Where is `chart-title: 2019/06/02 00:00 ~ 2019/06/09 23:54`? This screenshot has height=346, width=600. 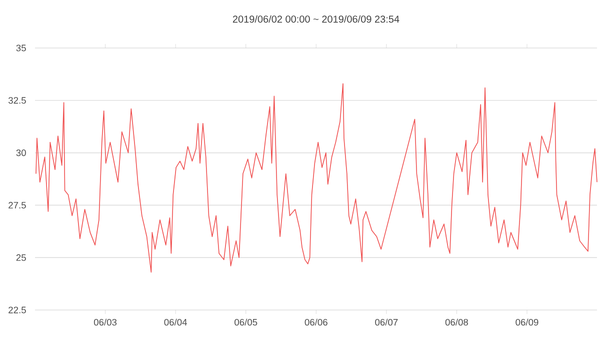 chart-title: 2019/06/02 00:00 ~ 2019/06/09 23:54 is located at coordinates (316, 19).